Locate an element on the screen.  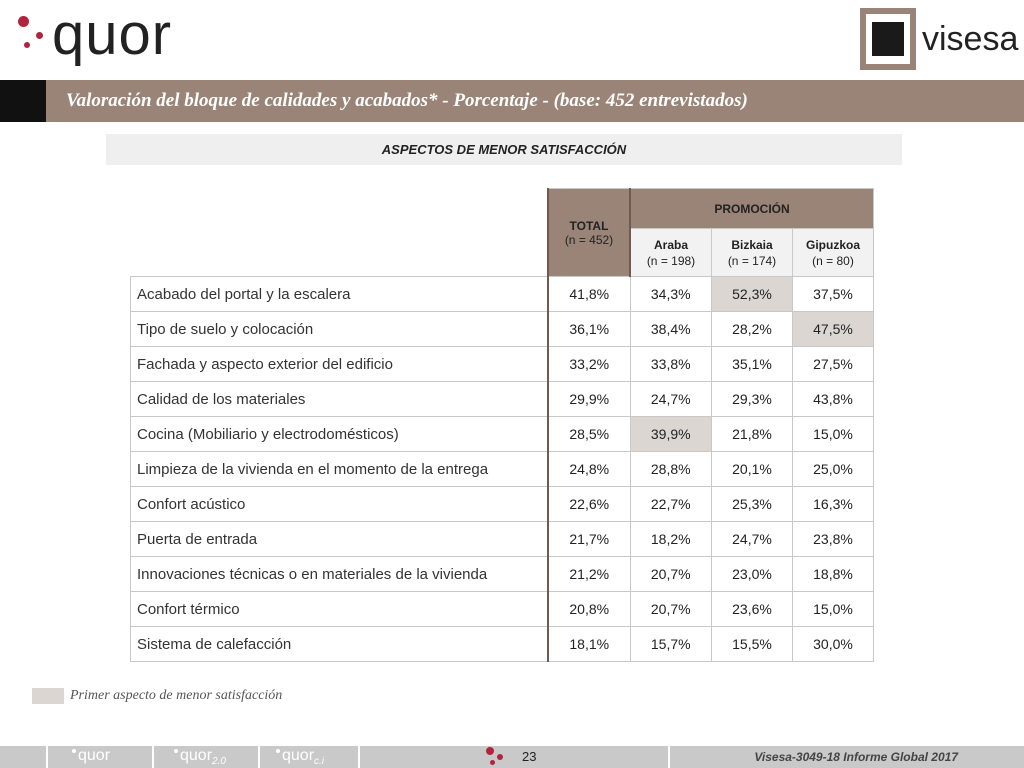
title-bar-marker is located at coordinates (23, 101).